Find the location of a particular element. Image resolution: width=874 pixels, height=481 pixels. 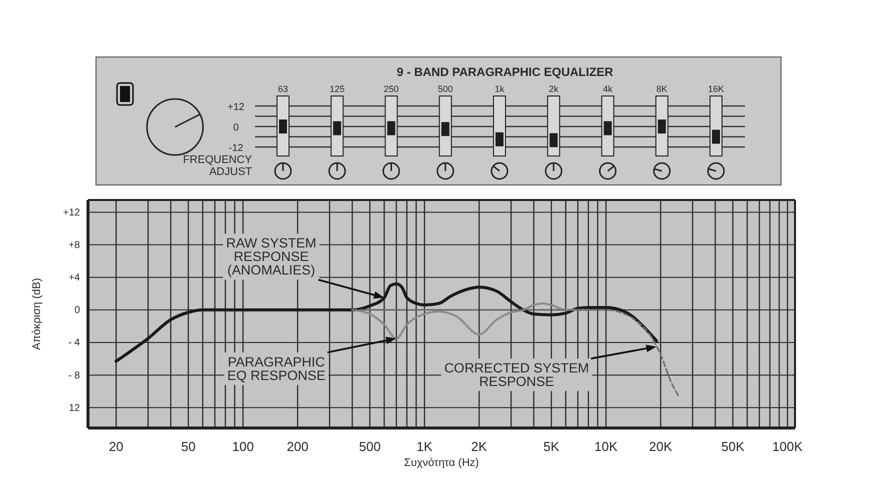

x-tick-label: 125 is located at coordinates (337, 89).